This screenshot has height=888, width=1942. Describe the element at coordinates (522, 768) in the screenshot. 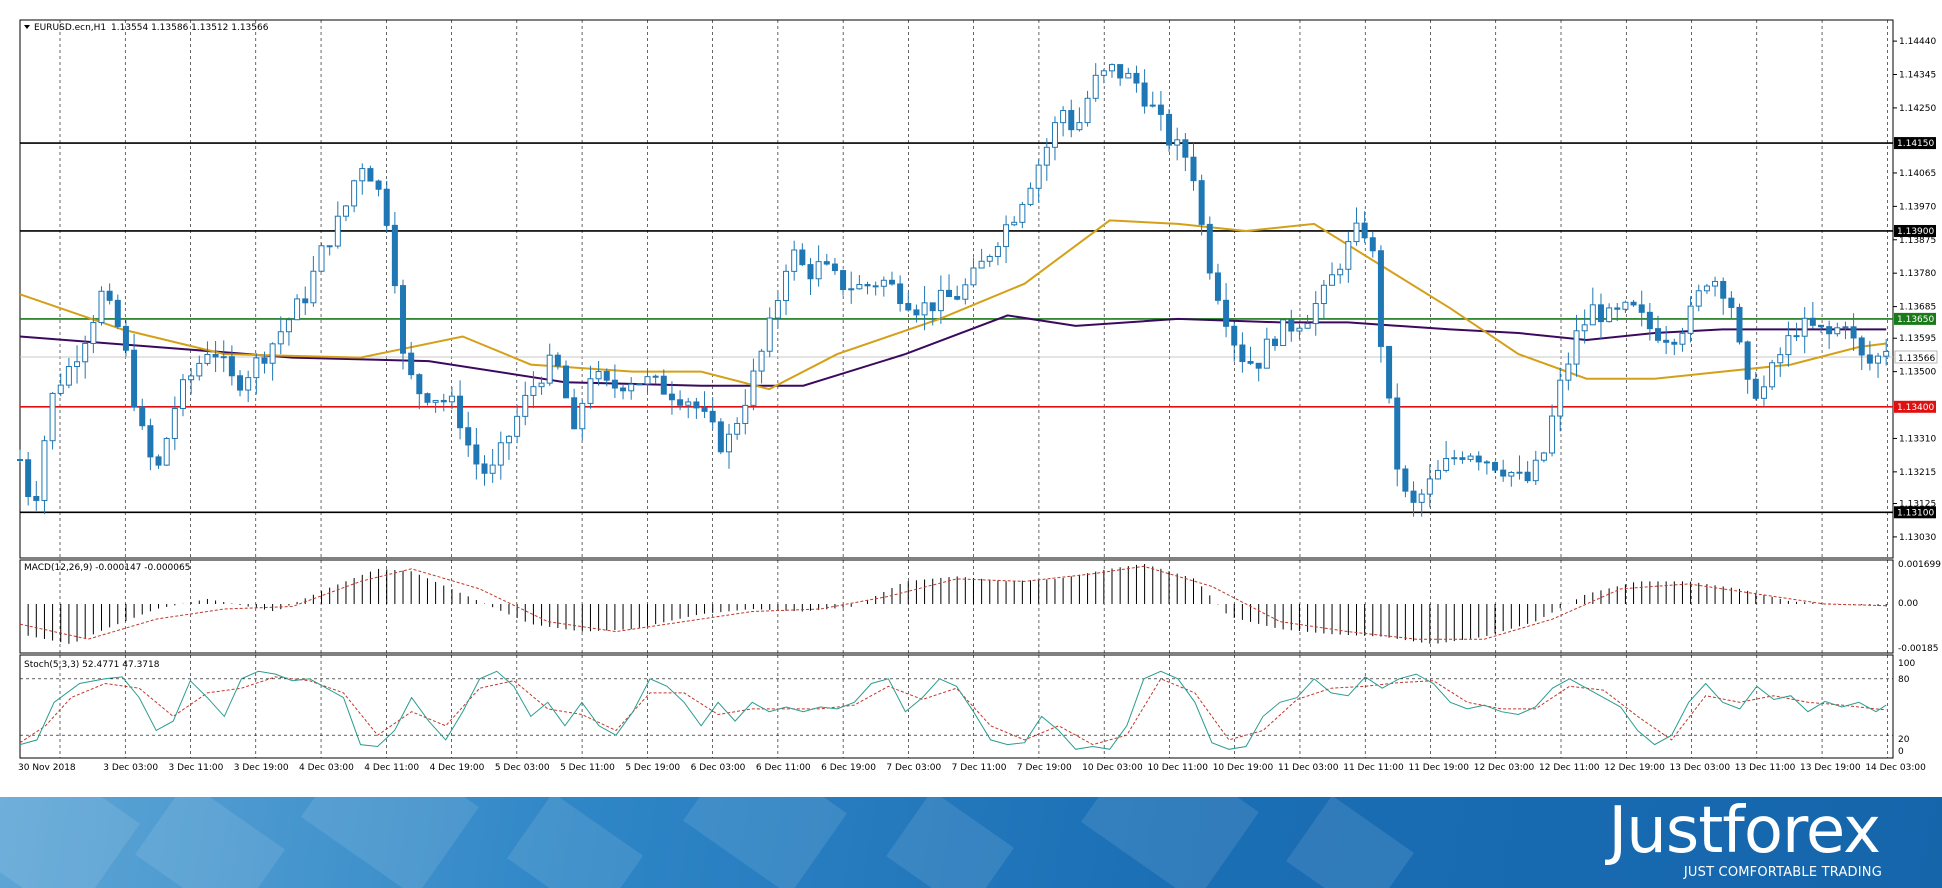

I see `time-tick-label: 5 Dec 03:00` at that location.